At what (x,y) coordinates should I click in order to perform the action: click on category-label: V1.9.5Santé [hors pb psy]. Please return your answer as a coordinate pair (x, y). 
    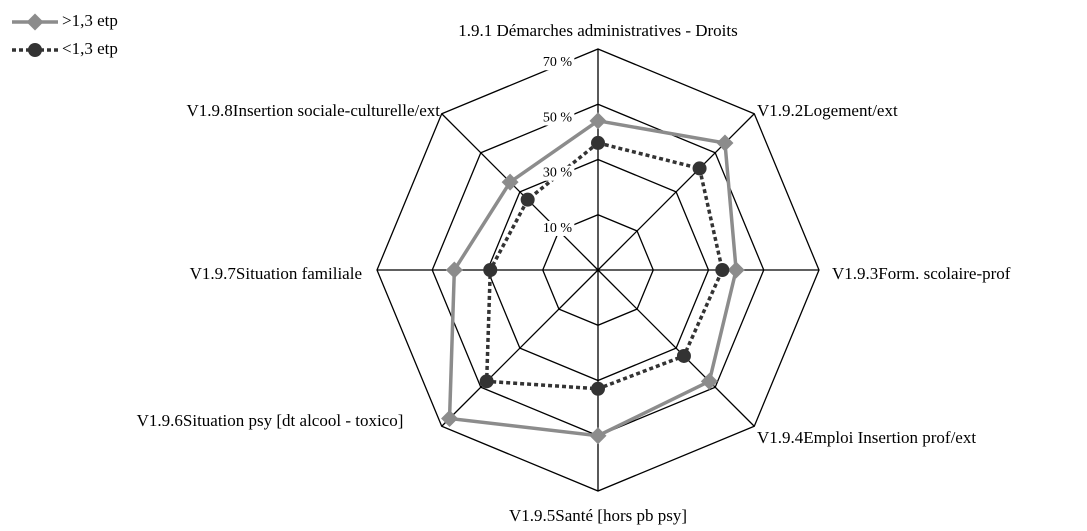
    Looking at the image, I should click on (598, 515).